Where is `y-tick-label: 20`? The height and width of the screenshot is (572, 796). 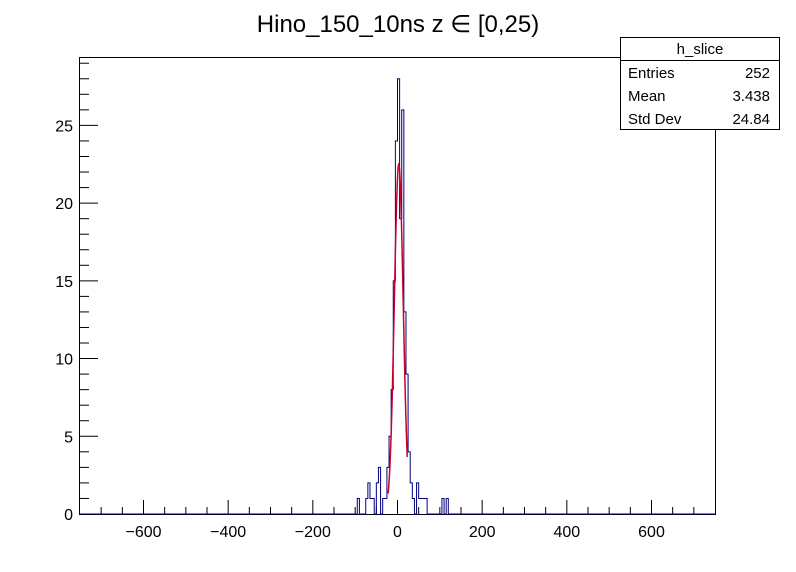 y-tick-label: 20 is located at coordinates (64, 204).